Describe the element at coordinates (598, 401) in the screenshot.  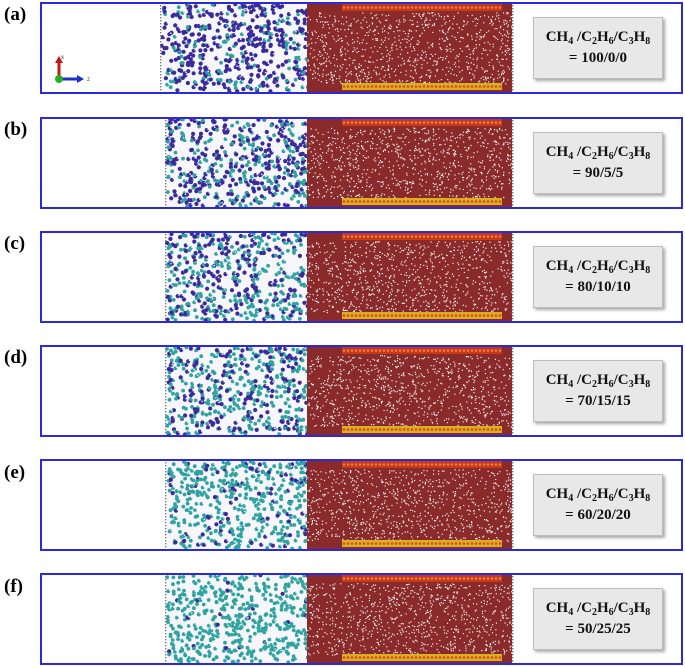
I see `composition-ratio: = 70/15/15` at that location.